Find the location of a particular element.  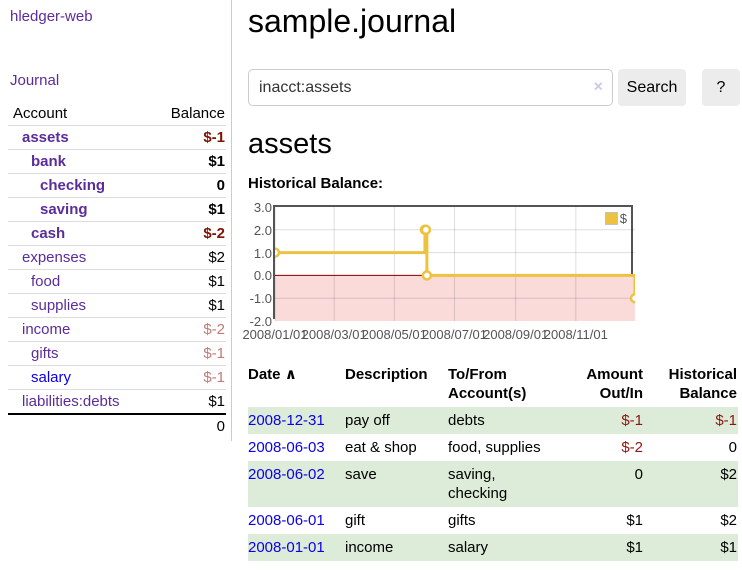

account-row: liabilities:debts $1 is located at coordinates (117, 402).